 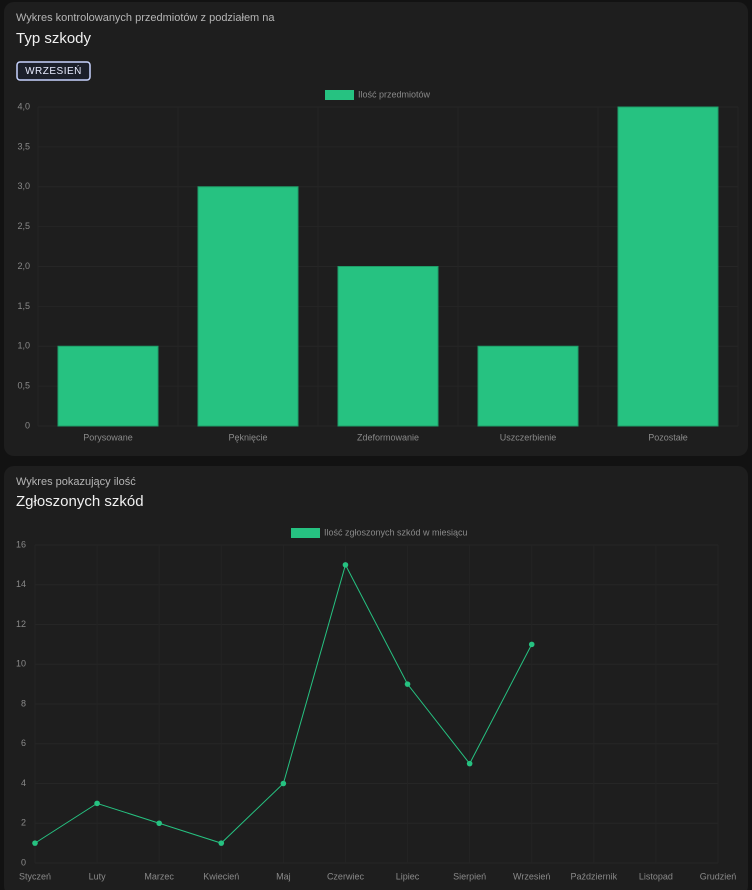 I want to click on x-tick-label: Grudzień, so click(x=718, y=876).